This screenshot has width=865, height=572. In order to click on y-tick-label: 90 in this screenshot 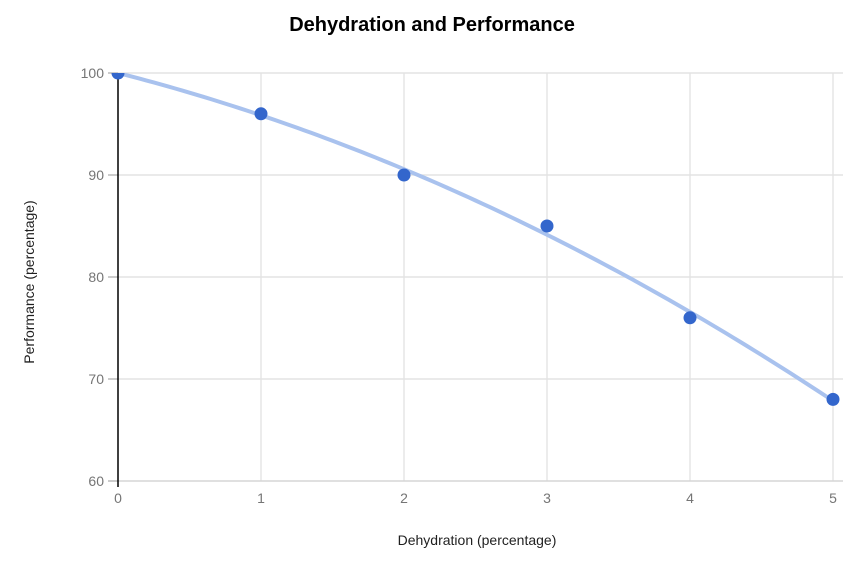, I will do `click(96, 175)`.